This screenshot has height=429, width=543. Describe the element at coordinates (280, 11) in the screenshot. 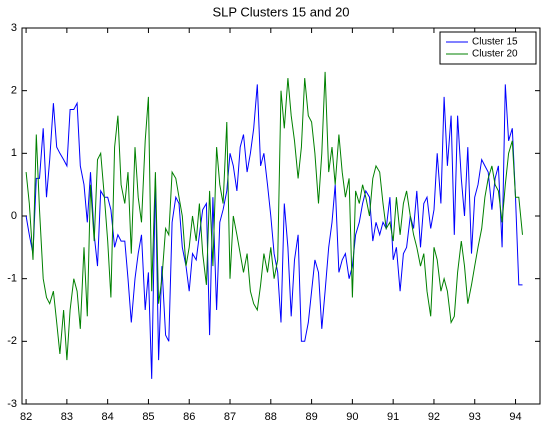

I see `chart-title: SLP Clusters 15 and 20` at that location.